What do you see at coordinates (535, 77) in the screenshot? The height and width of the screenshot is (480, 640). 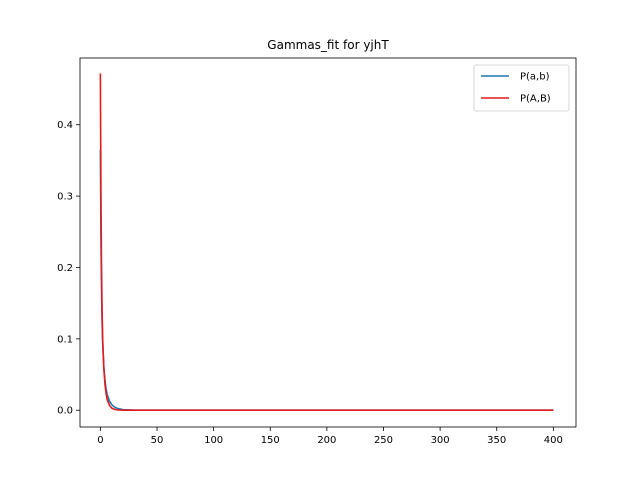 I see `legend-label-1: P(a,b)` at bounding box center [535, 77].